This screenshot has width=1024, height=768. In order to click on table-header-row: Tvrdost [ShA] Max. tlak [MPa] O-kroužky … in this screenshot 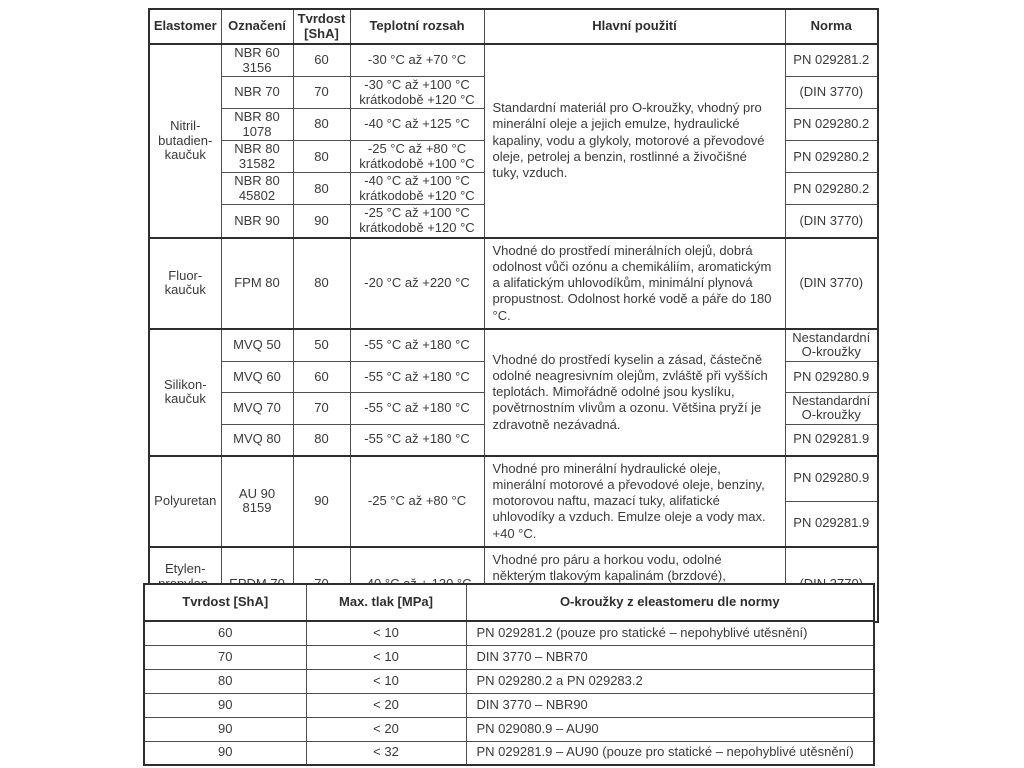, I will do `click(509, 602)`.